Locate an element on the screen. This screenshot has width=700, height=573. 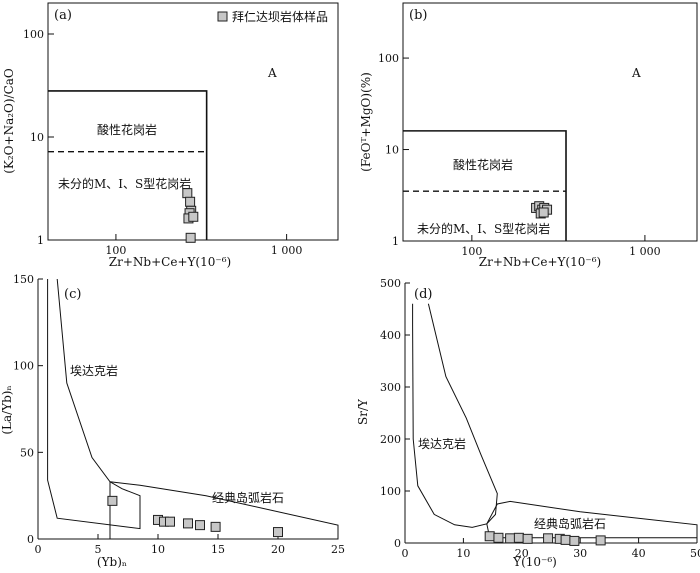
legend-label-a: 拜仁达坝岩体样品 is located at coordinates (280, 16).